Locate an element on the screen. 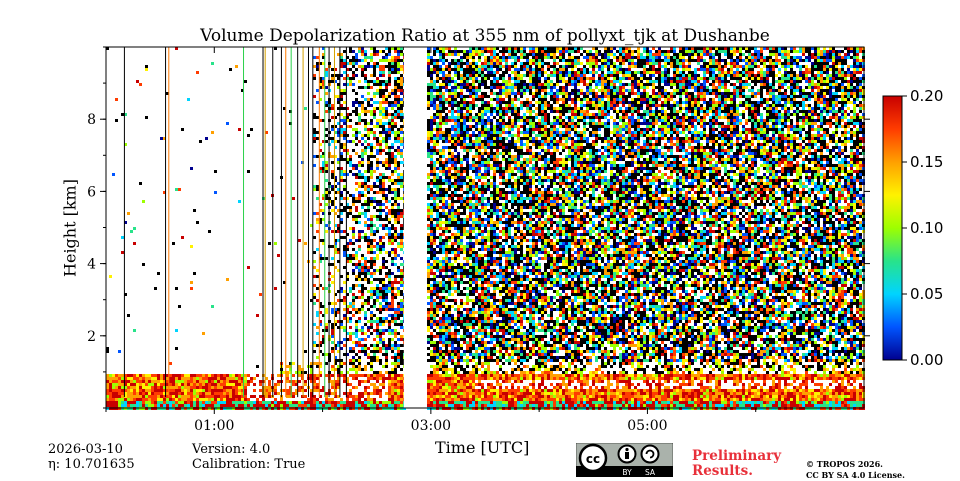  copyright-line-2: CC BY SA 4.0 License. is located at coordinates (855, 475).